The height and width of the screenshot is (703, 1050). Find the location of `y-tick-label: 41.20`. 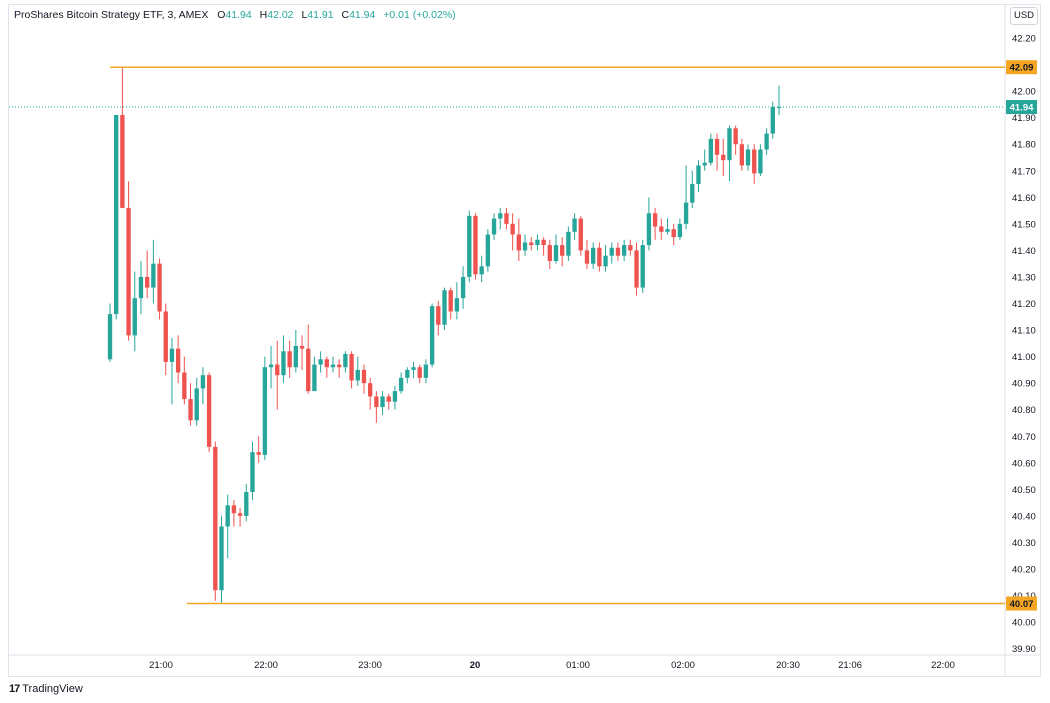

y-tick-label: 41.20 is located at coordinates (1024, 304).